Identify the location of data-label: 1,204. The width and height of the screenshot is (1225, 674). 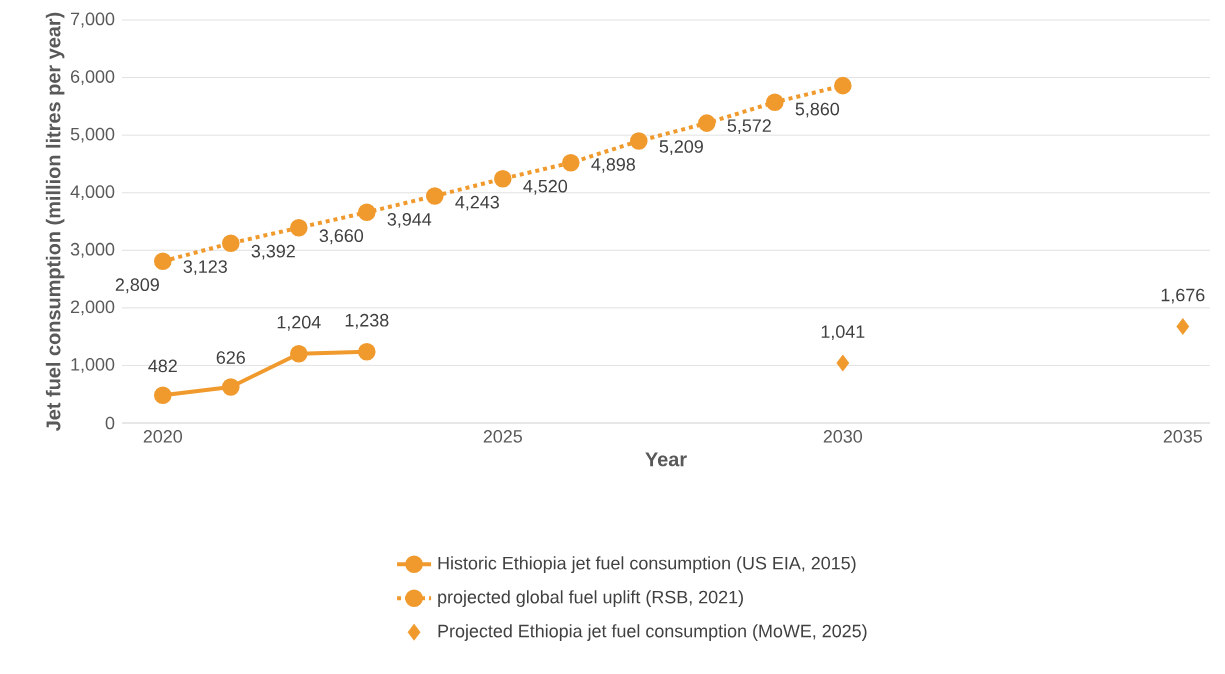
(299, 323).